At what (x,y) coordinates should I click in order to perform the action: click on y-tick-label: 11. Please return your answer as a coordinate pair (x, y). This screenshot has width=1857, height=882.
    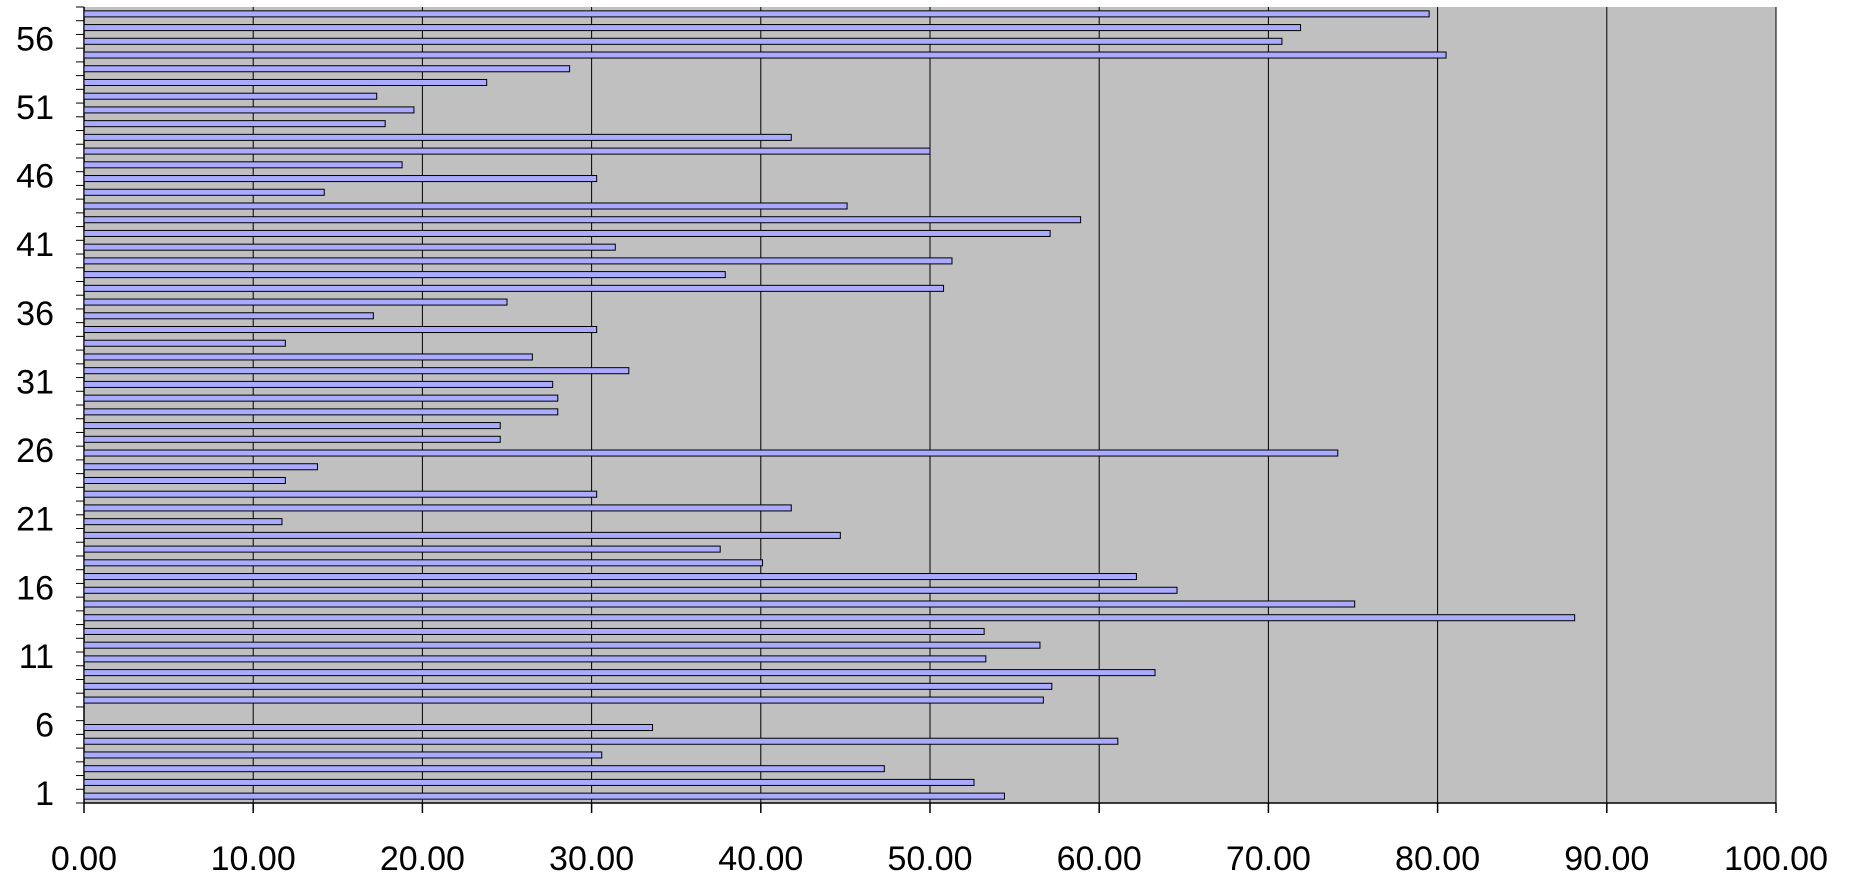
    Looking at the image, I should click on (36, 657).